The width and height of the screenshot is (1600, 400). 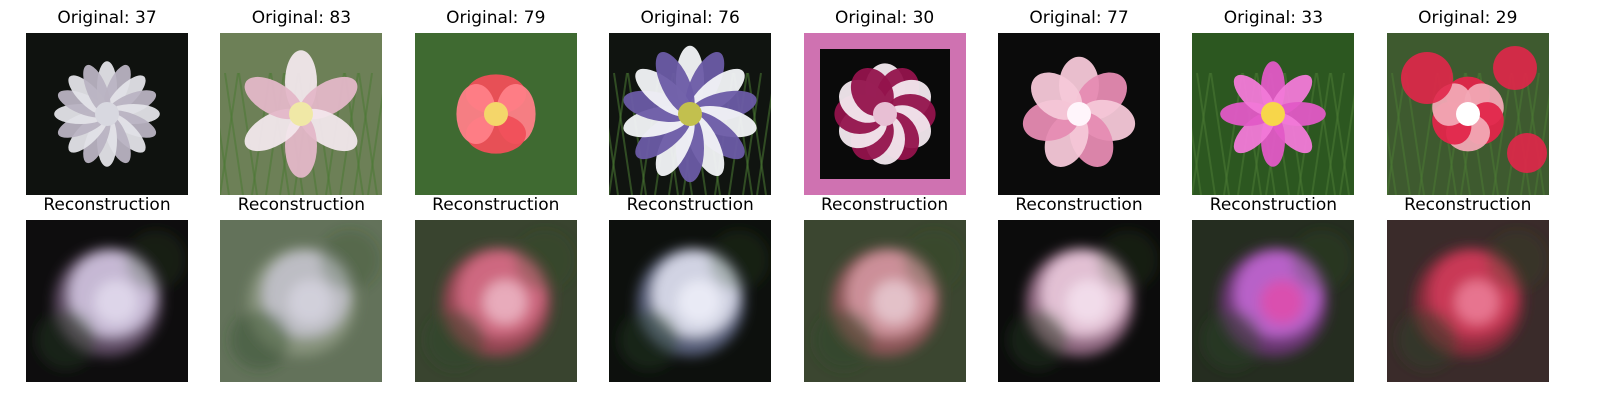 What do you see at coordinates (496, 18) in the screenshot?
I see `original-title: Original: 79` at bounding box center [496, 18].